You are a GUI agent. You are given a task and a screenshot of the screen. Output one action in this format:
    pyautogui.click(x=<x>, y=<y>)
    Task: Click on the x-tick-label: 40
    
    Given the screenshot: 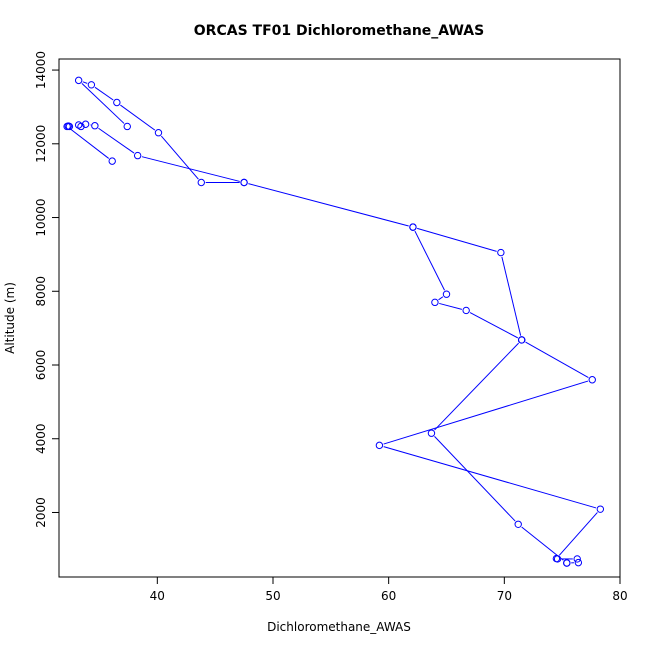 What is the action you would take?
    pyautogui.click(x=157, y=596)
    